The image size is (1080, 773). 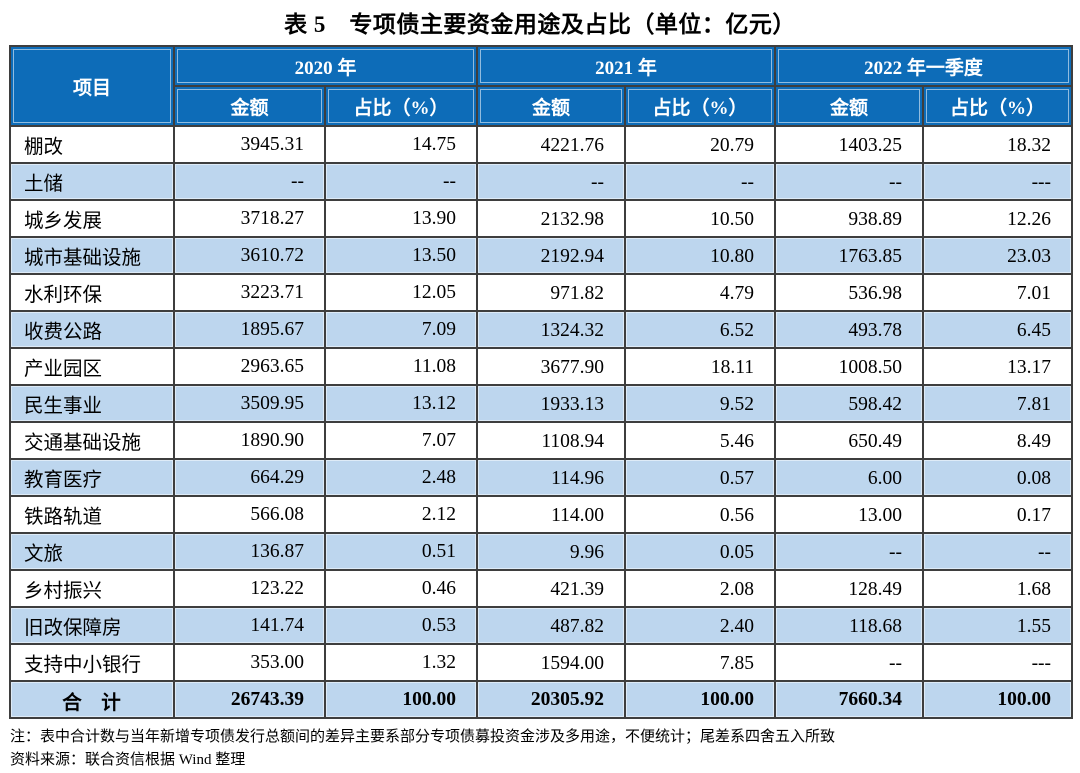 I want to click on share-cell: 6.45, so click(x=998, y=329).